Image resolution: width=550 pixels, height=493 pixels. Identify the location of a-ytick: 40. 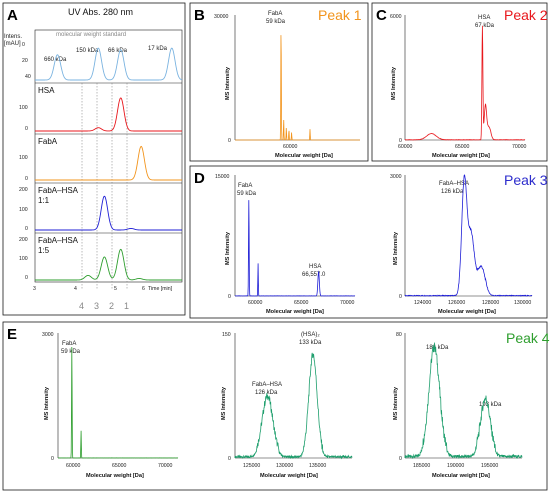
(28, 77).